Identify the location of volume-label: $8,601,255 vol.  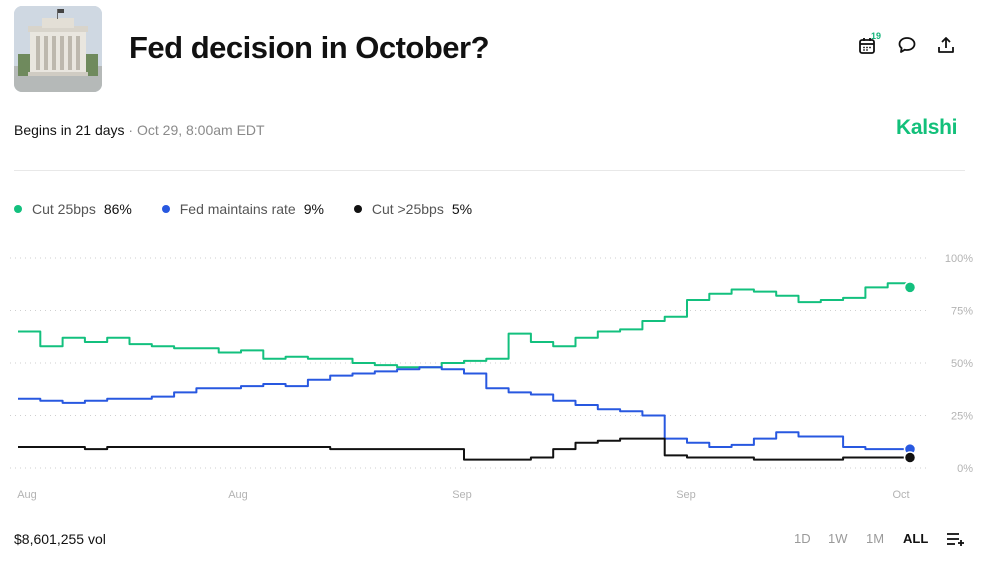
(60, 539).